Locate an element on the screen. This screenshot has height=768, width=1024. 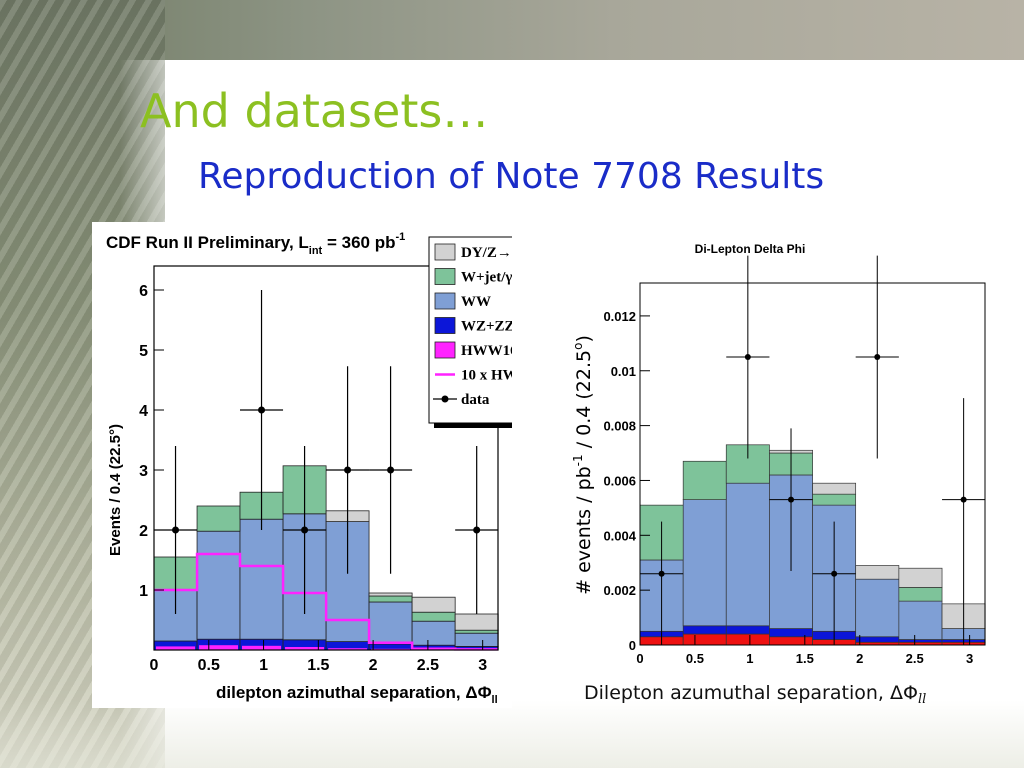
right-ytick-label-2: 0.004 is located at coordinates (619, 535).